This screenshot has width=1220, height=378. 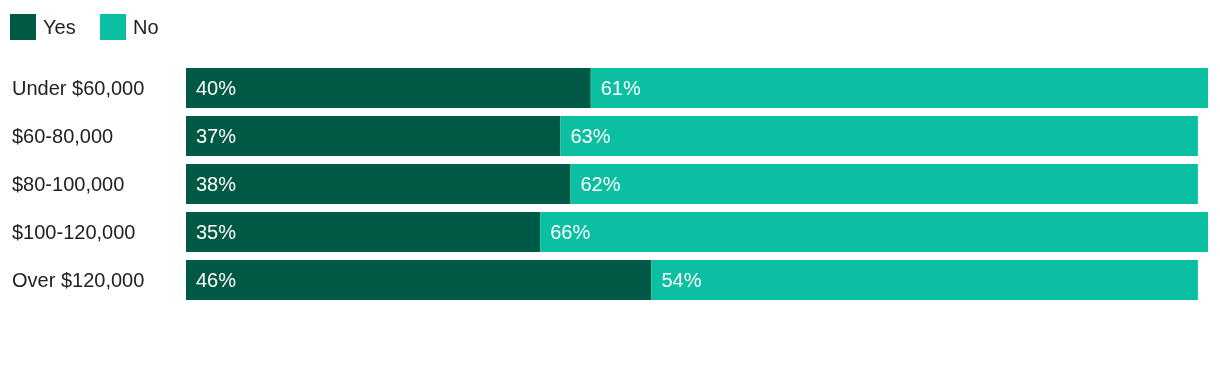 I want to click on data-label: 40%, so click(x=216, y=88).